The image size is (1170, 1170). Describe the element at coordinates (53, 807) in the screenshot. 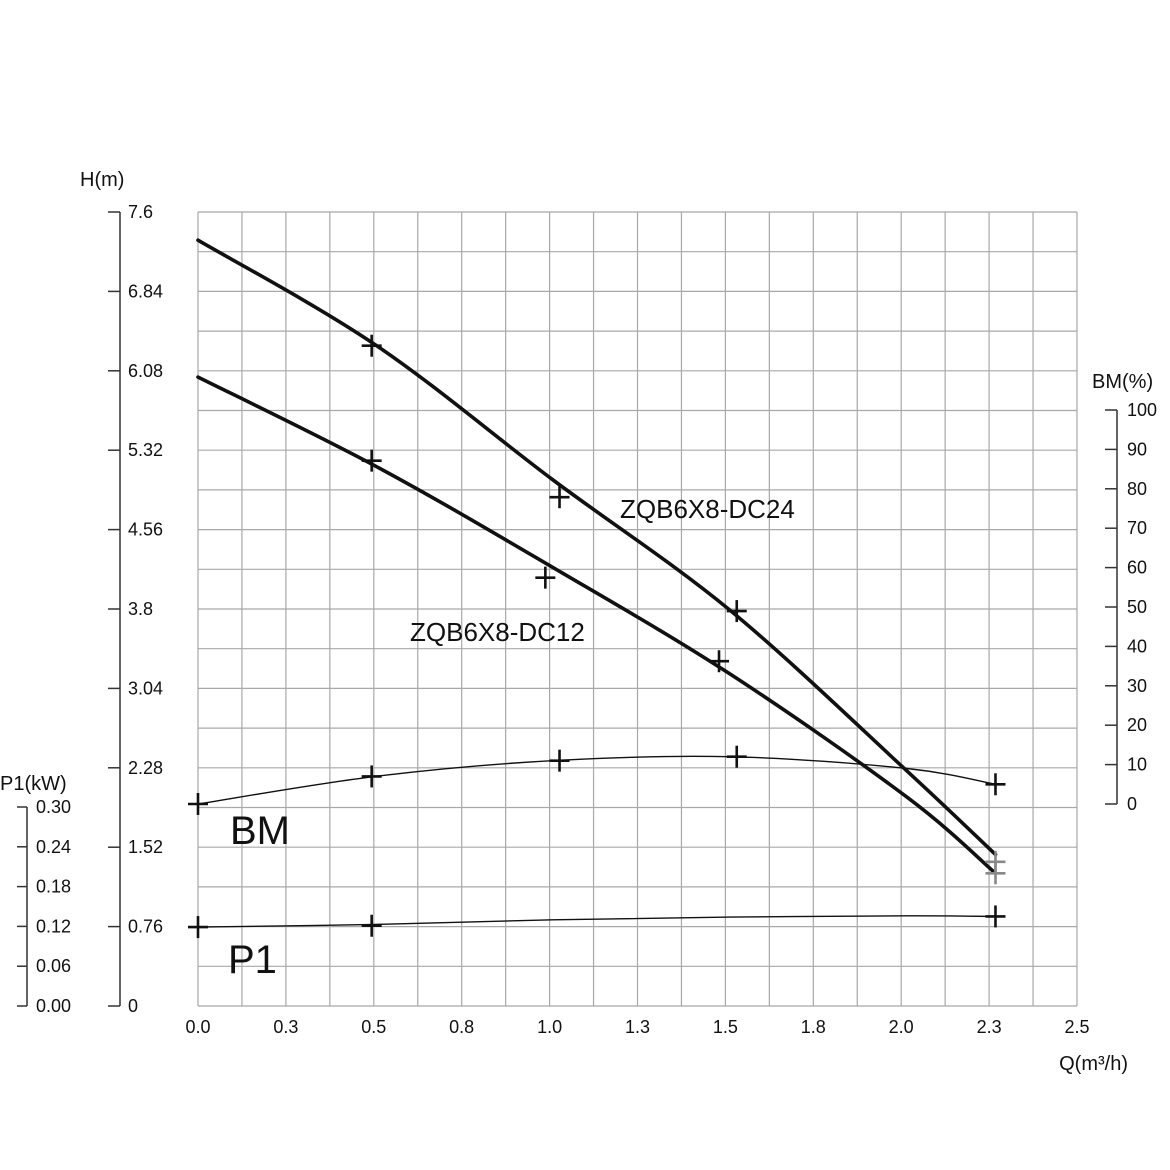

I see `power-tick-label: 0.30` at that location.